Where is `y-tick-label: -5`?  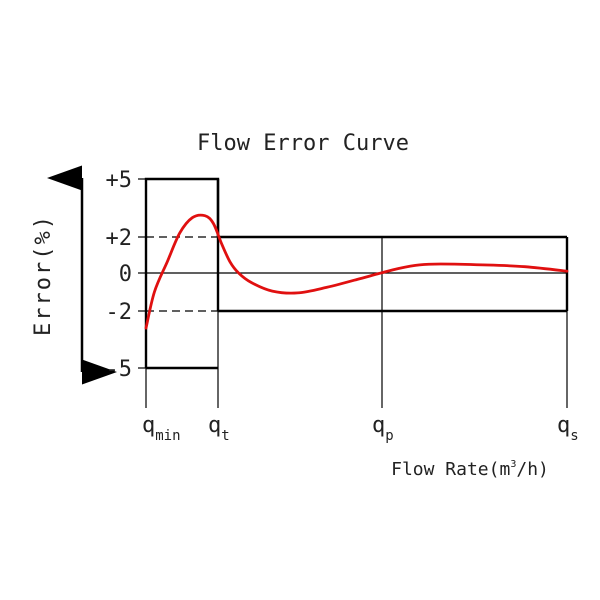 y-tick-label: -5 is located at coordinates (119, 369).